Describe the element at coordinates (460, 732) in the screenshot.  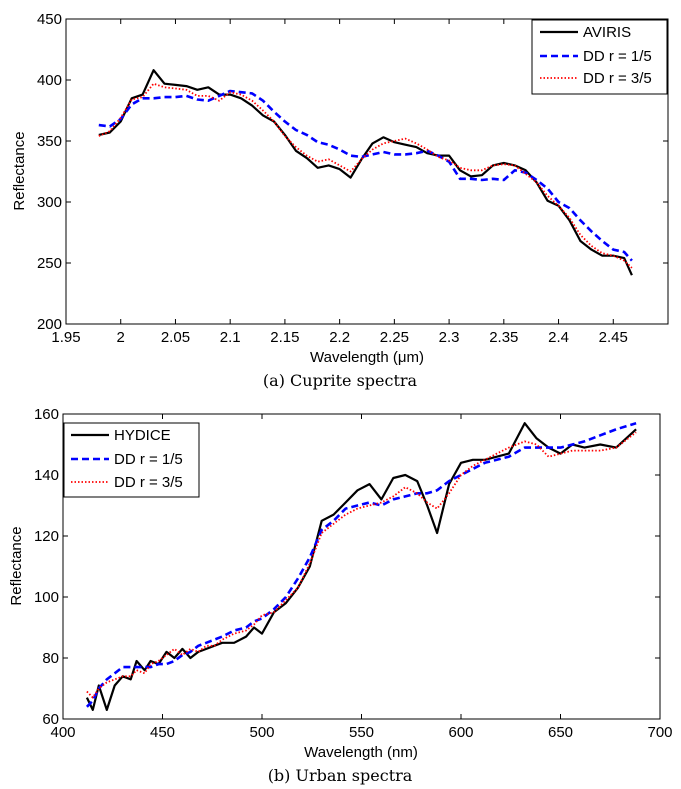
I see `x-tick-label: 600` at that location.